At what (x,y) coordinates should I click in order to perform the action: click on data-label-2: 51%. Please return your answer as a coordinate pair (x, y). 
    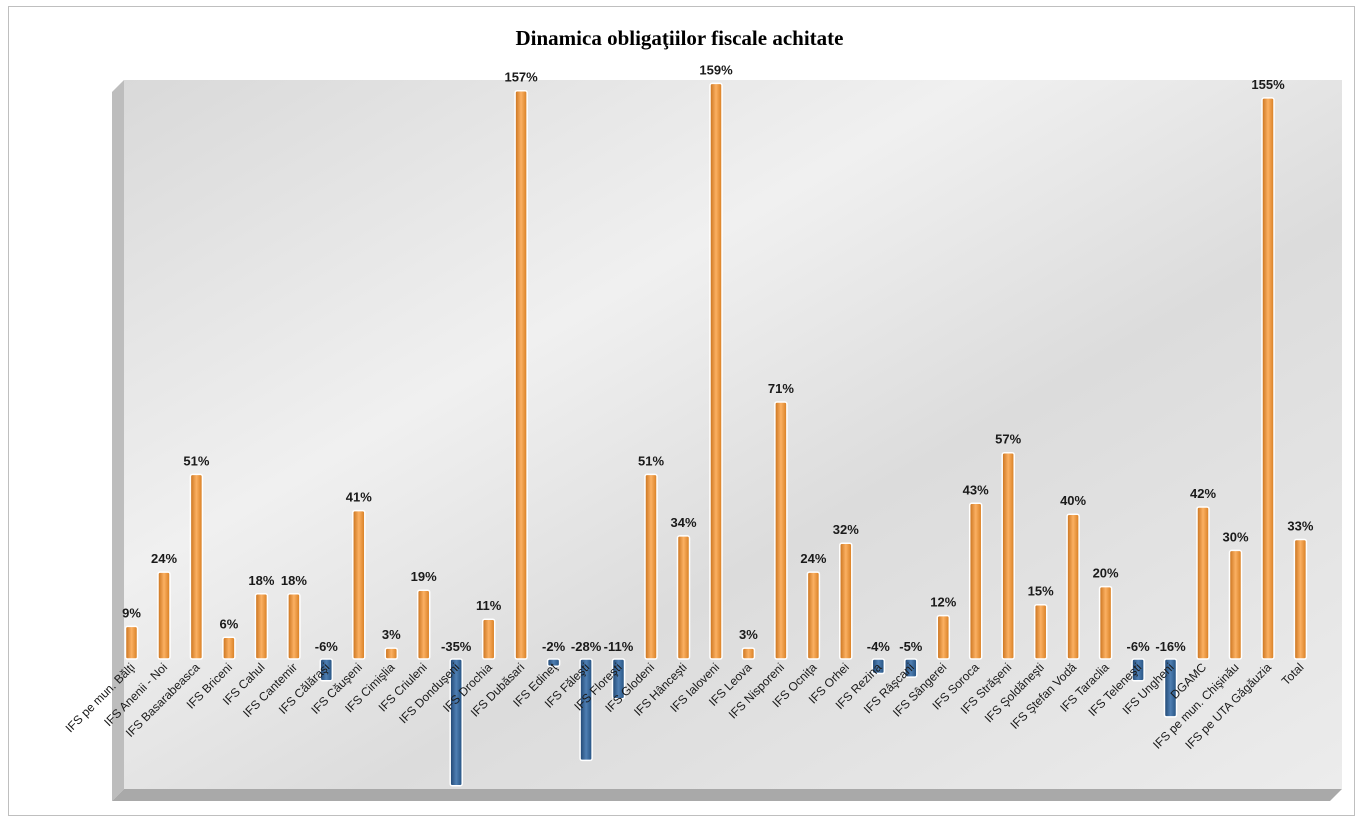
    Looking at the image, I should click on (196, 460).